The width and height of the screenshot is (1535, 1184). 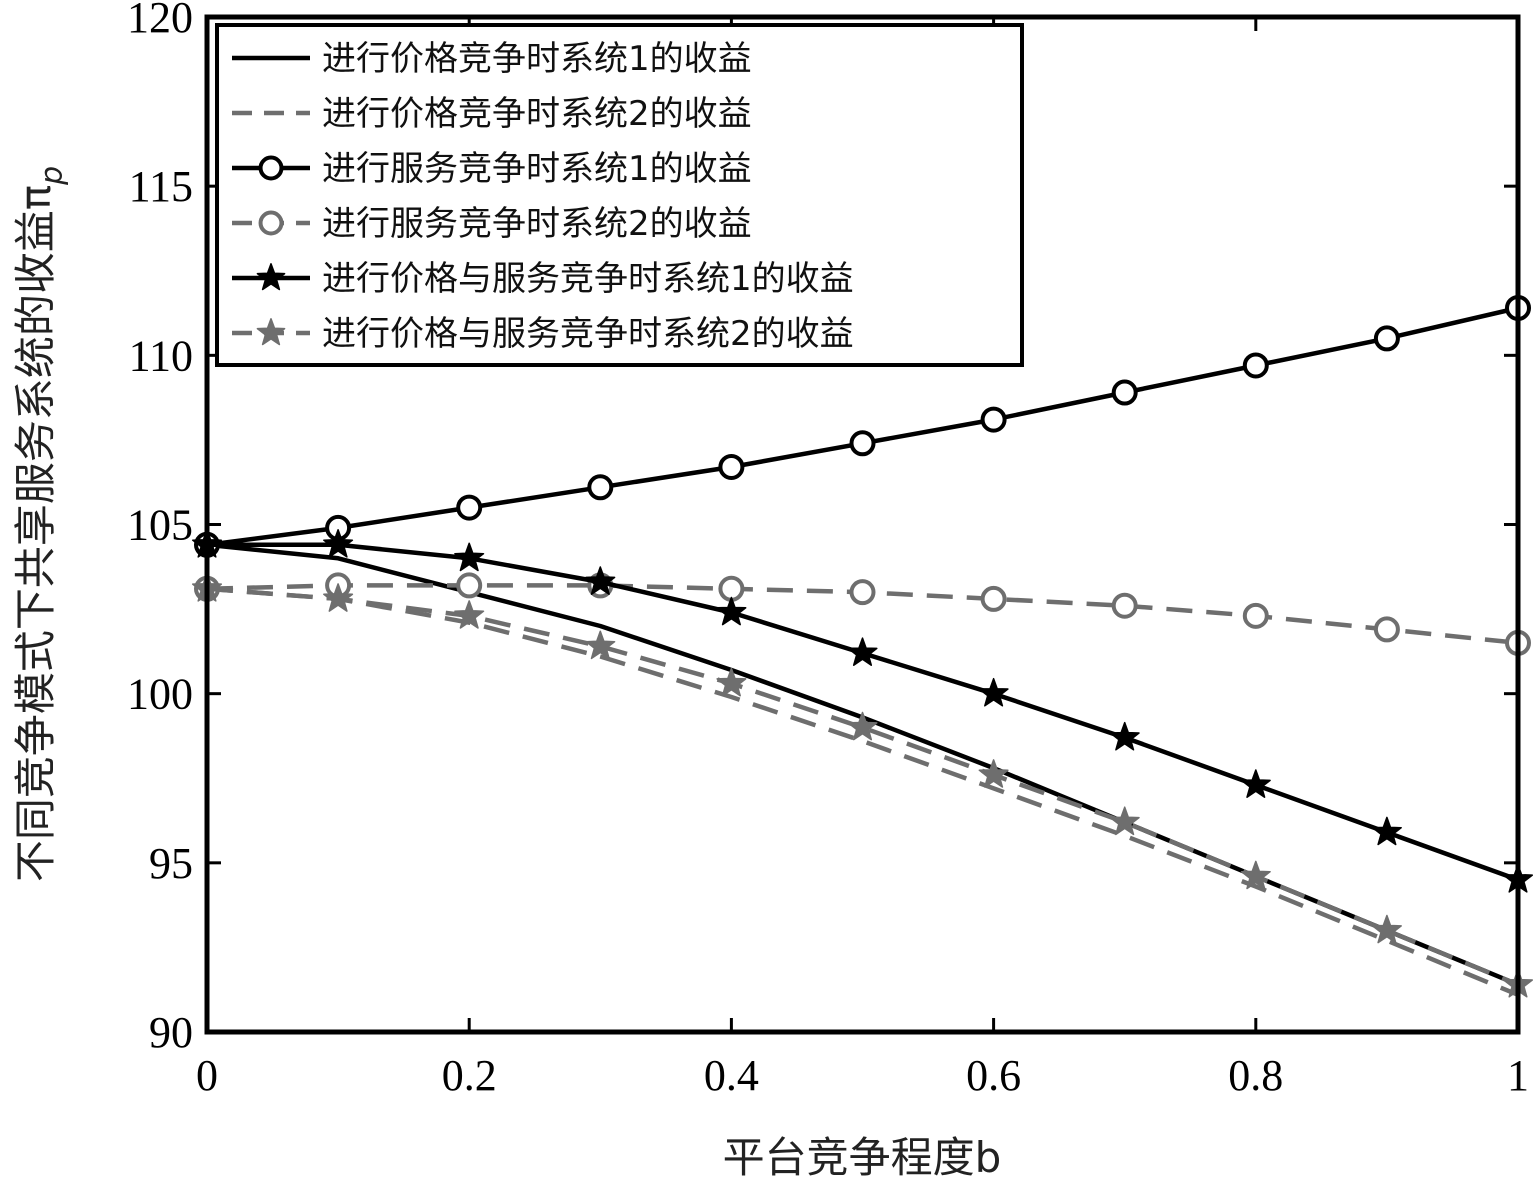 I want to click on legend-label-2: 进行价格竞争时系统2的收益, so click(x=537, y=114).